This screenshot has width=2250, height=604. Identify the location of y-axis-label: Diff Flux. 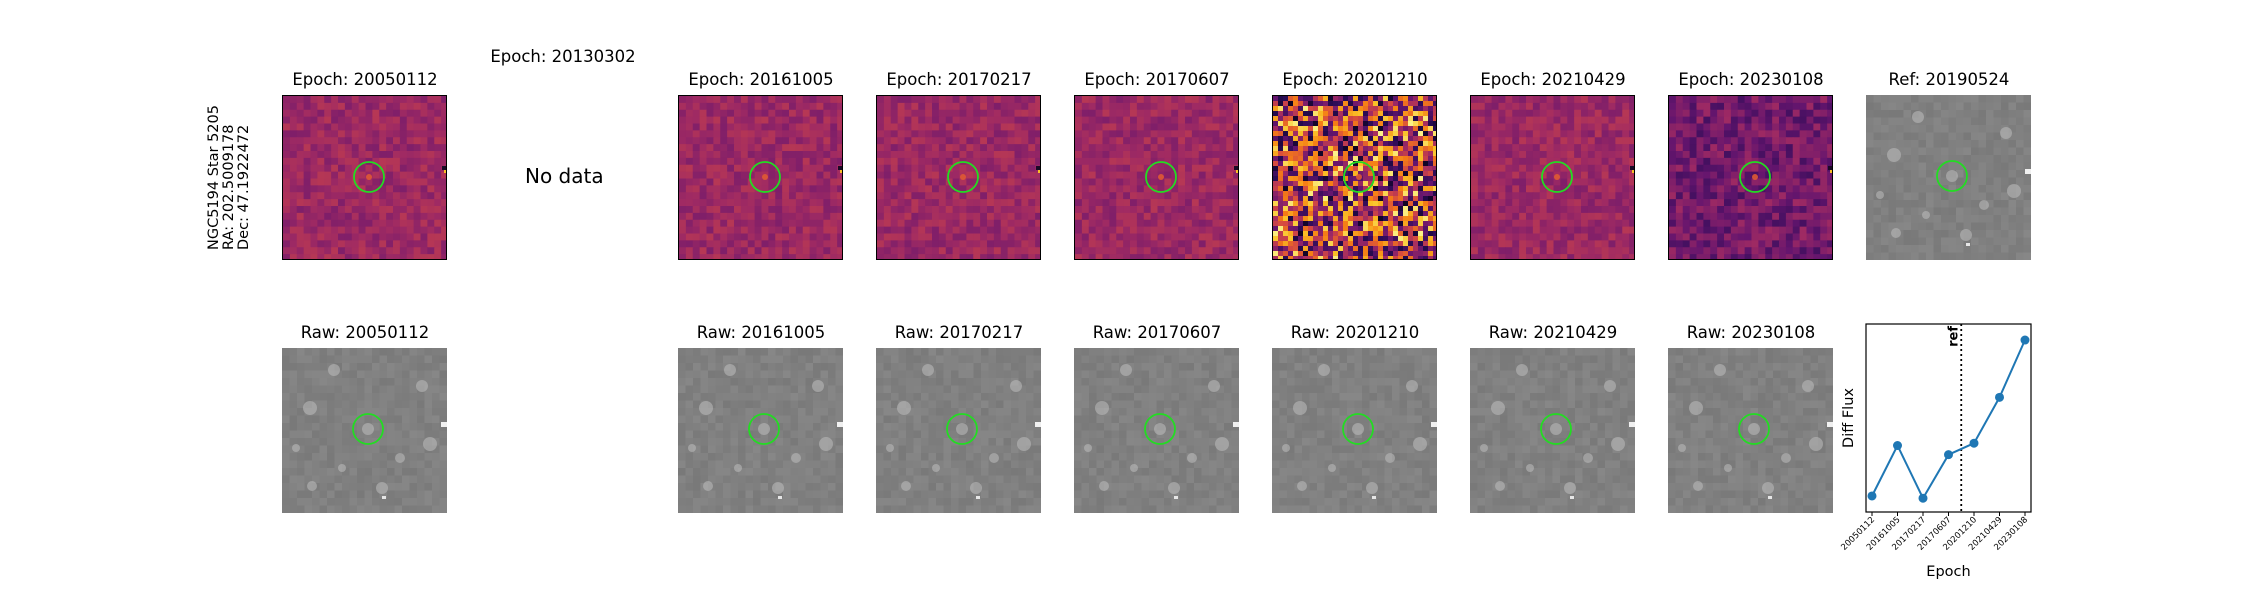
(1849, 418).